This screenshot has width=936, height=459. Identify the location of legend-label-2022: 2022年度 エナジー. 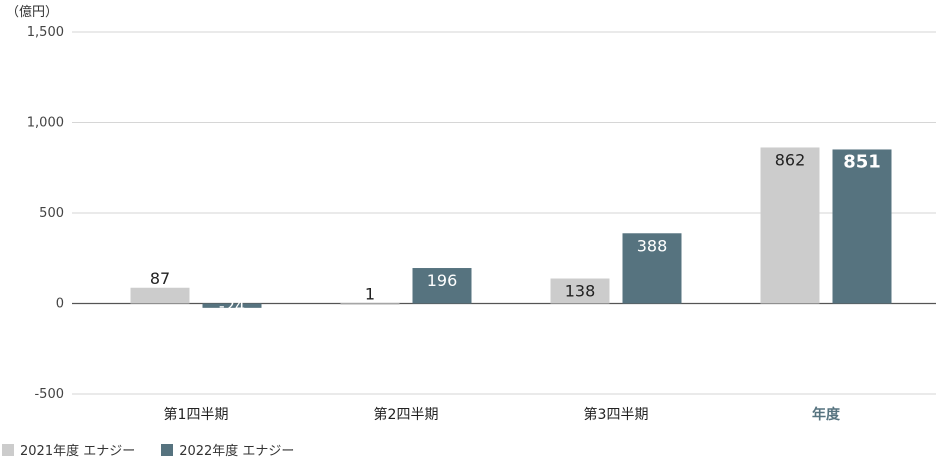
(237, 451).